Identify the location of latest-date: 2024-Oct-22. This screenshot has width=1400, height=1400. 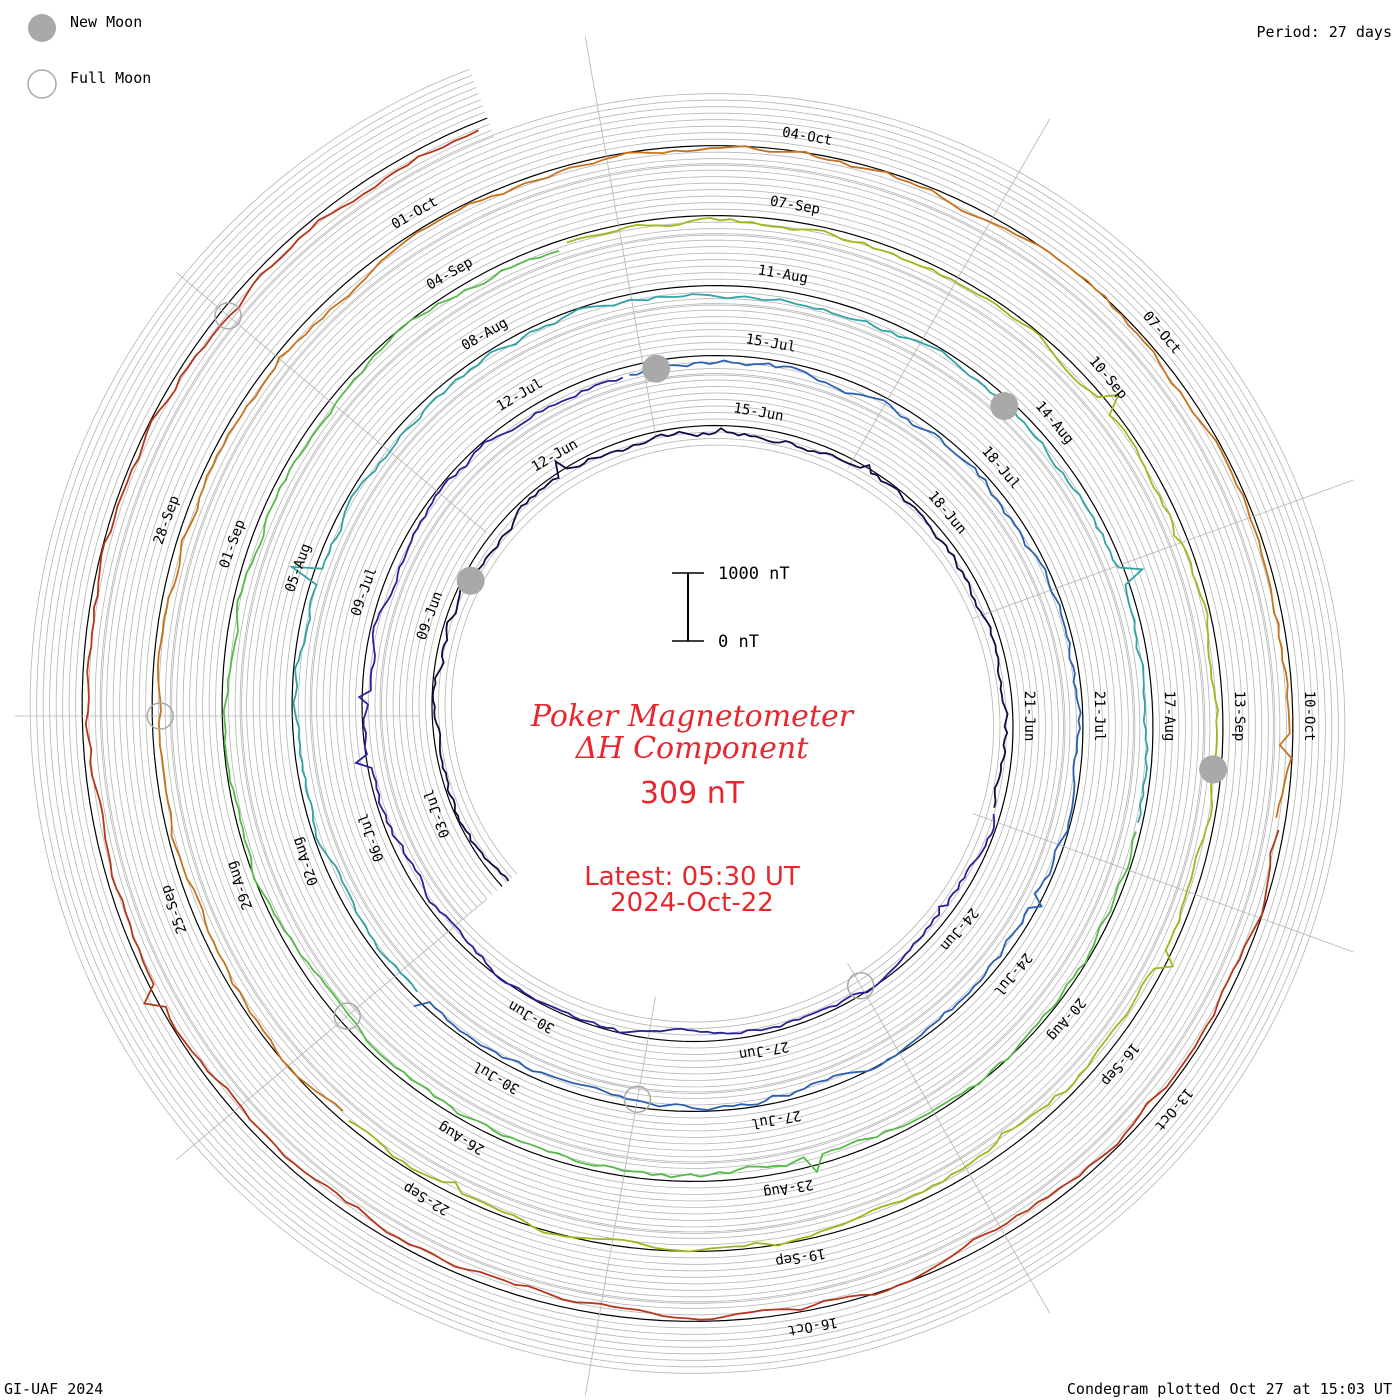
(692, 903).